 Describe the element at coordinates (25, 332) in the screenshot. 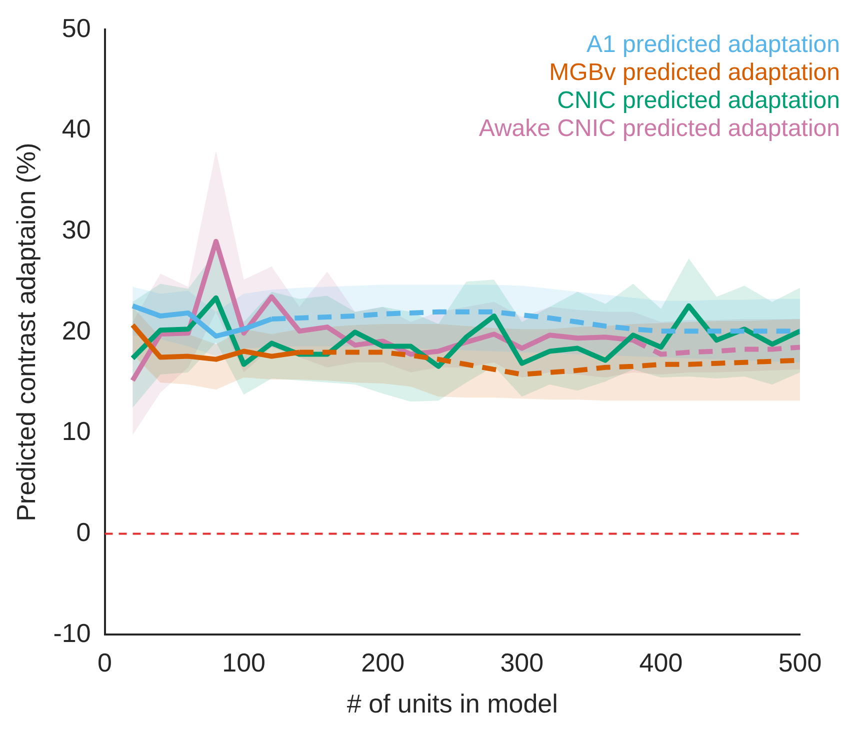

I see `y-axis-title: Predicted contrast adaptaion (%)` at that location.